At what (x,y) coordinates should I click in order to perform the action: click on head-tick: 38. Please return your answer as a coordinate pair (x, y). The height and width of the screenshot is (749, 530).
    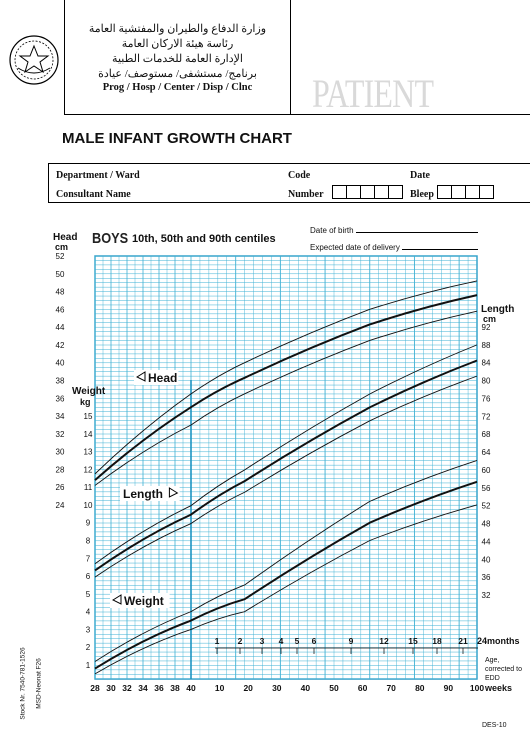
    Looking at the image, I should click on (60, 381).